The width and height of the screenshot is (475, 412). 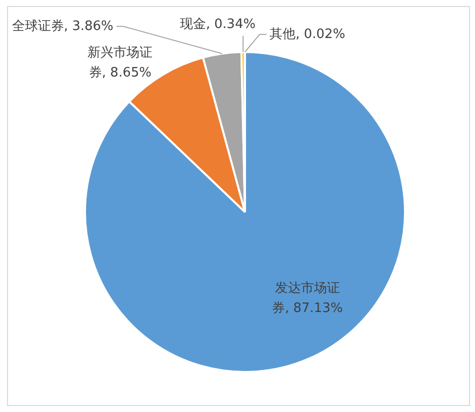 What do you see at coordinates (308, 34) in the screenshot?
I see `slice-label: 其他, 0.02%` at bounding box center [308, 34].